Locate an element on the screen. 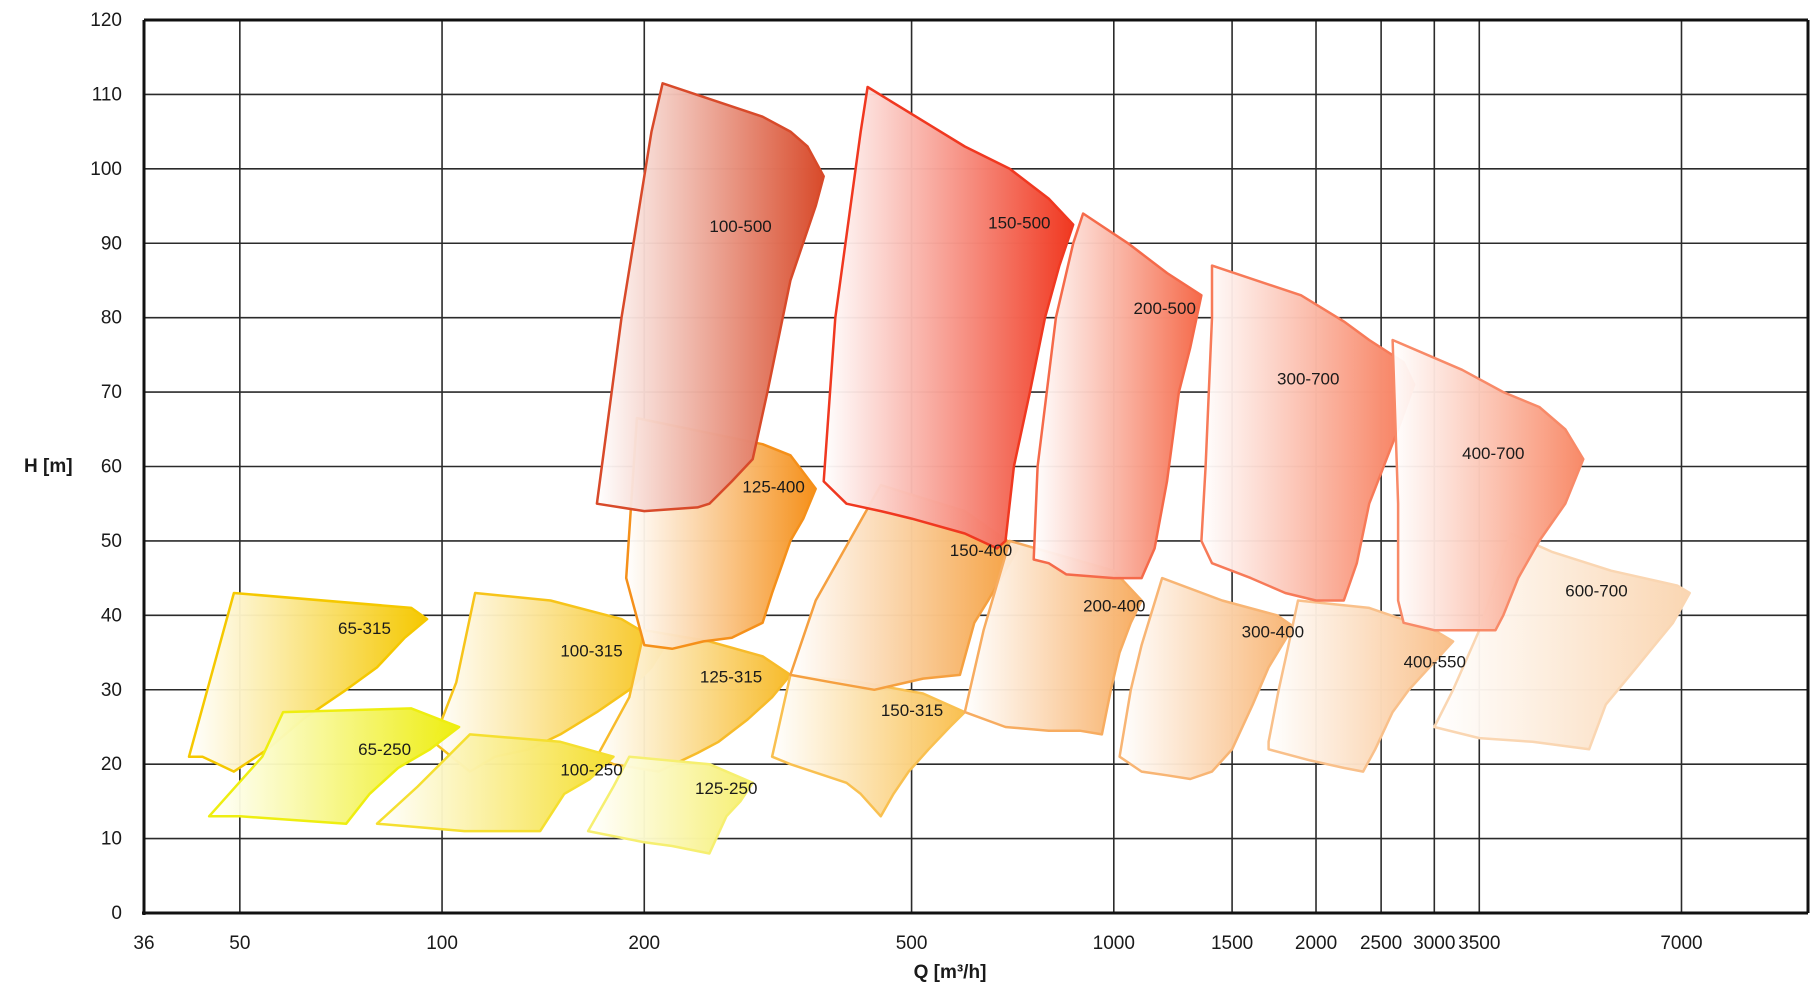 Image resolution: width=1812 pixels, height=992 pixels. y-tick-label: 100 is located at coordinates (106, 169).